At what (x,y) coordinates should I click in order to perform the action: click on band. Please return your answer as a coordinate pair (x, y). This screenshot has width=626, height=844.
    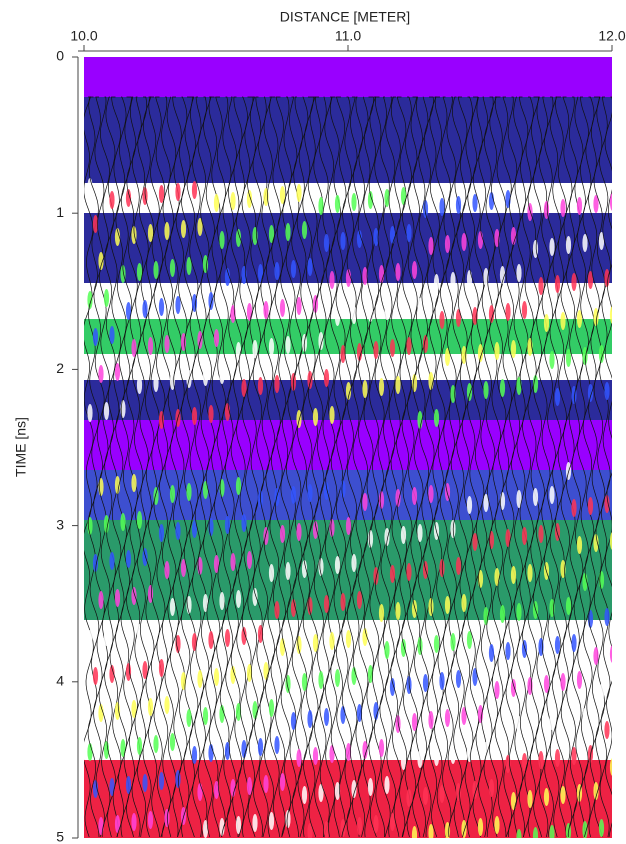
    Looking at the image, I should click on (348, 445).